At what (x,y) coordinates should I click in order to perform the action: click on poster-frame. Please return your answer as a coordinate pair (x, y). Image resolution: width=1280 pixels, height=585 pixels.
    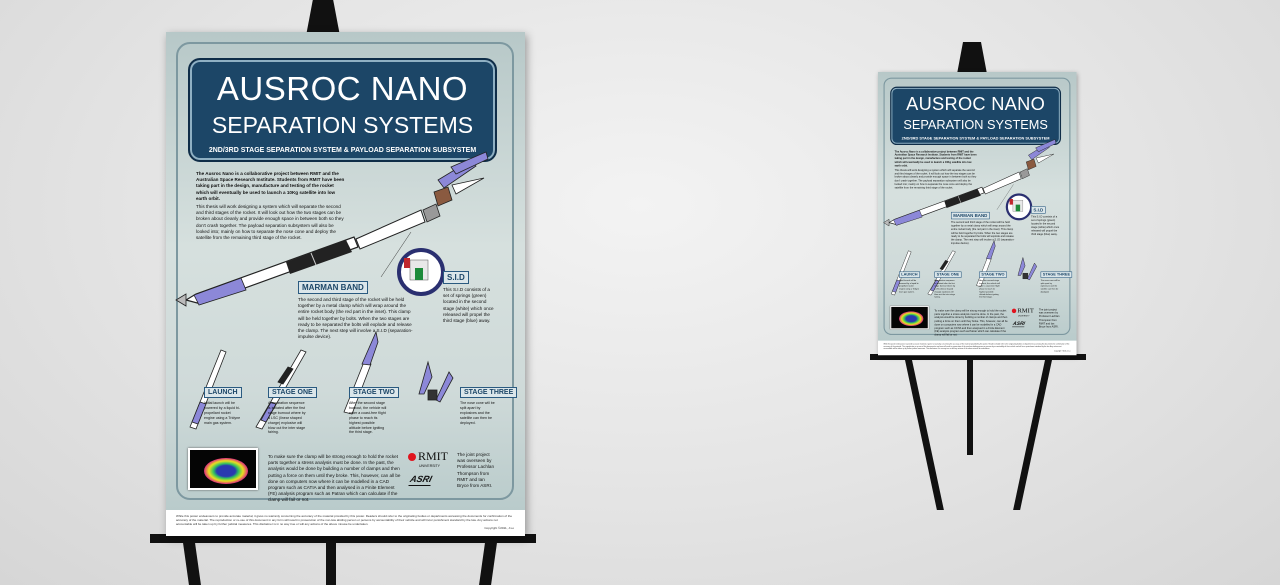
    Looking at the image, I should click on (977, 206).